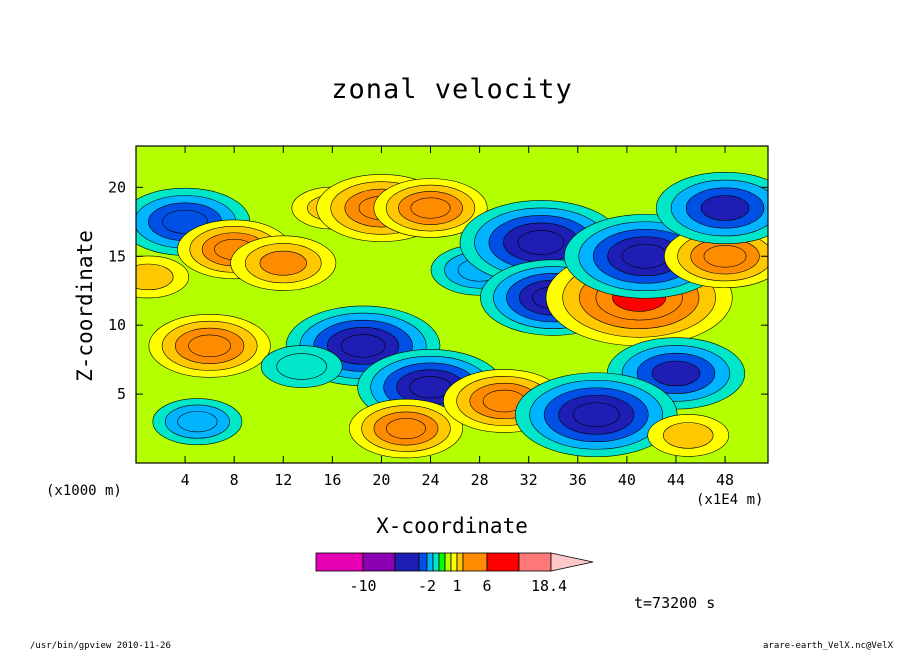  Describe the element at coordinates (427, 586) in the screenshot. I see `colorbar-tick-label: -2` at that location.